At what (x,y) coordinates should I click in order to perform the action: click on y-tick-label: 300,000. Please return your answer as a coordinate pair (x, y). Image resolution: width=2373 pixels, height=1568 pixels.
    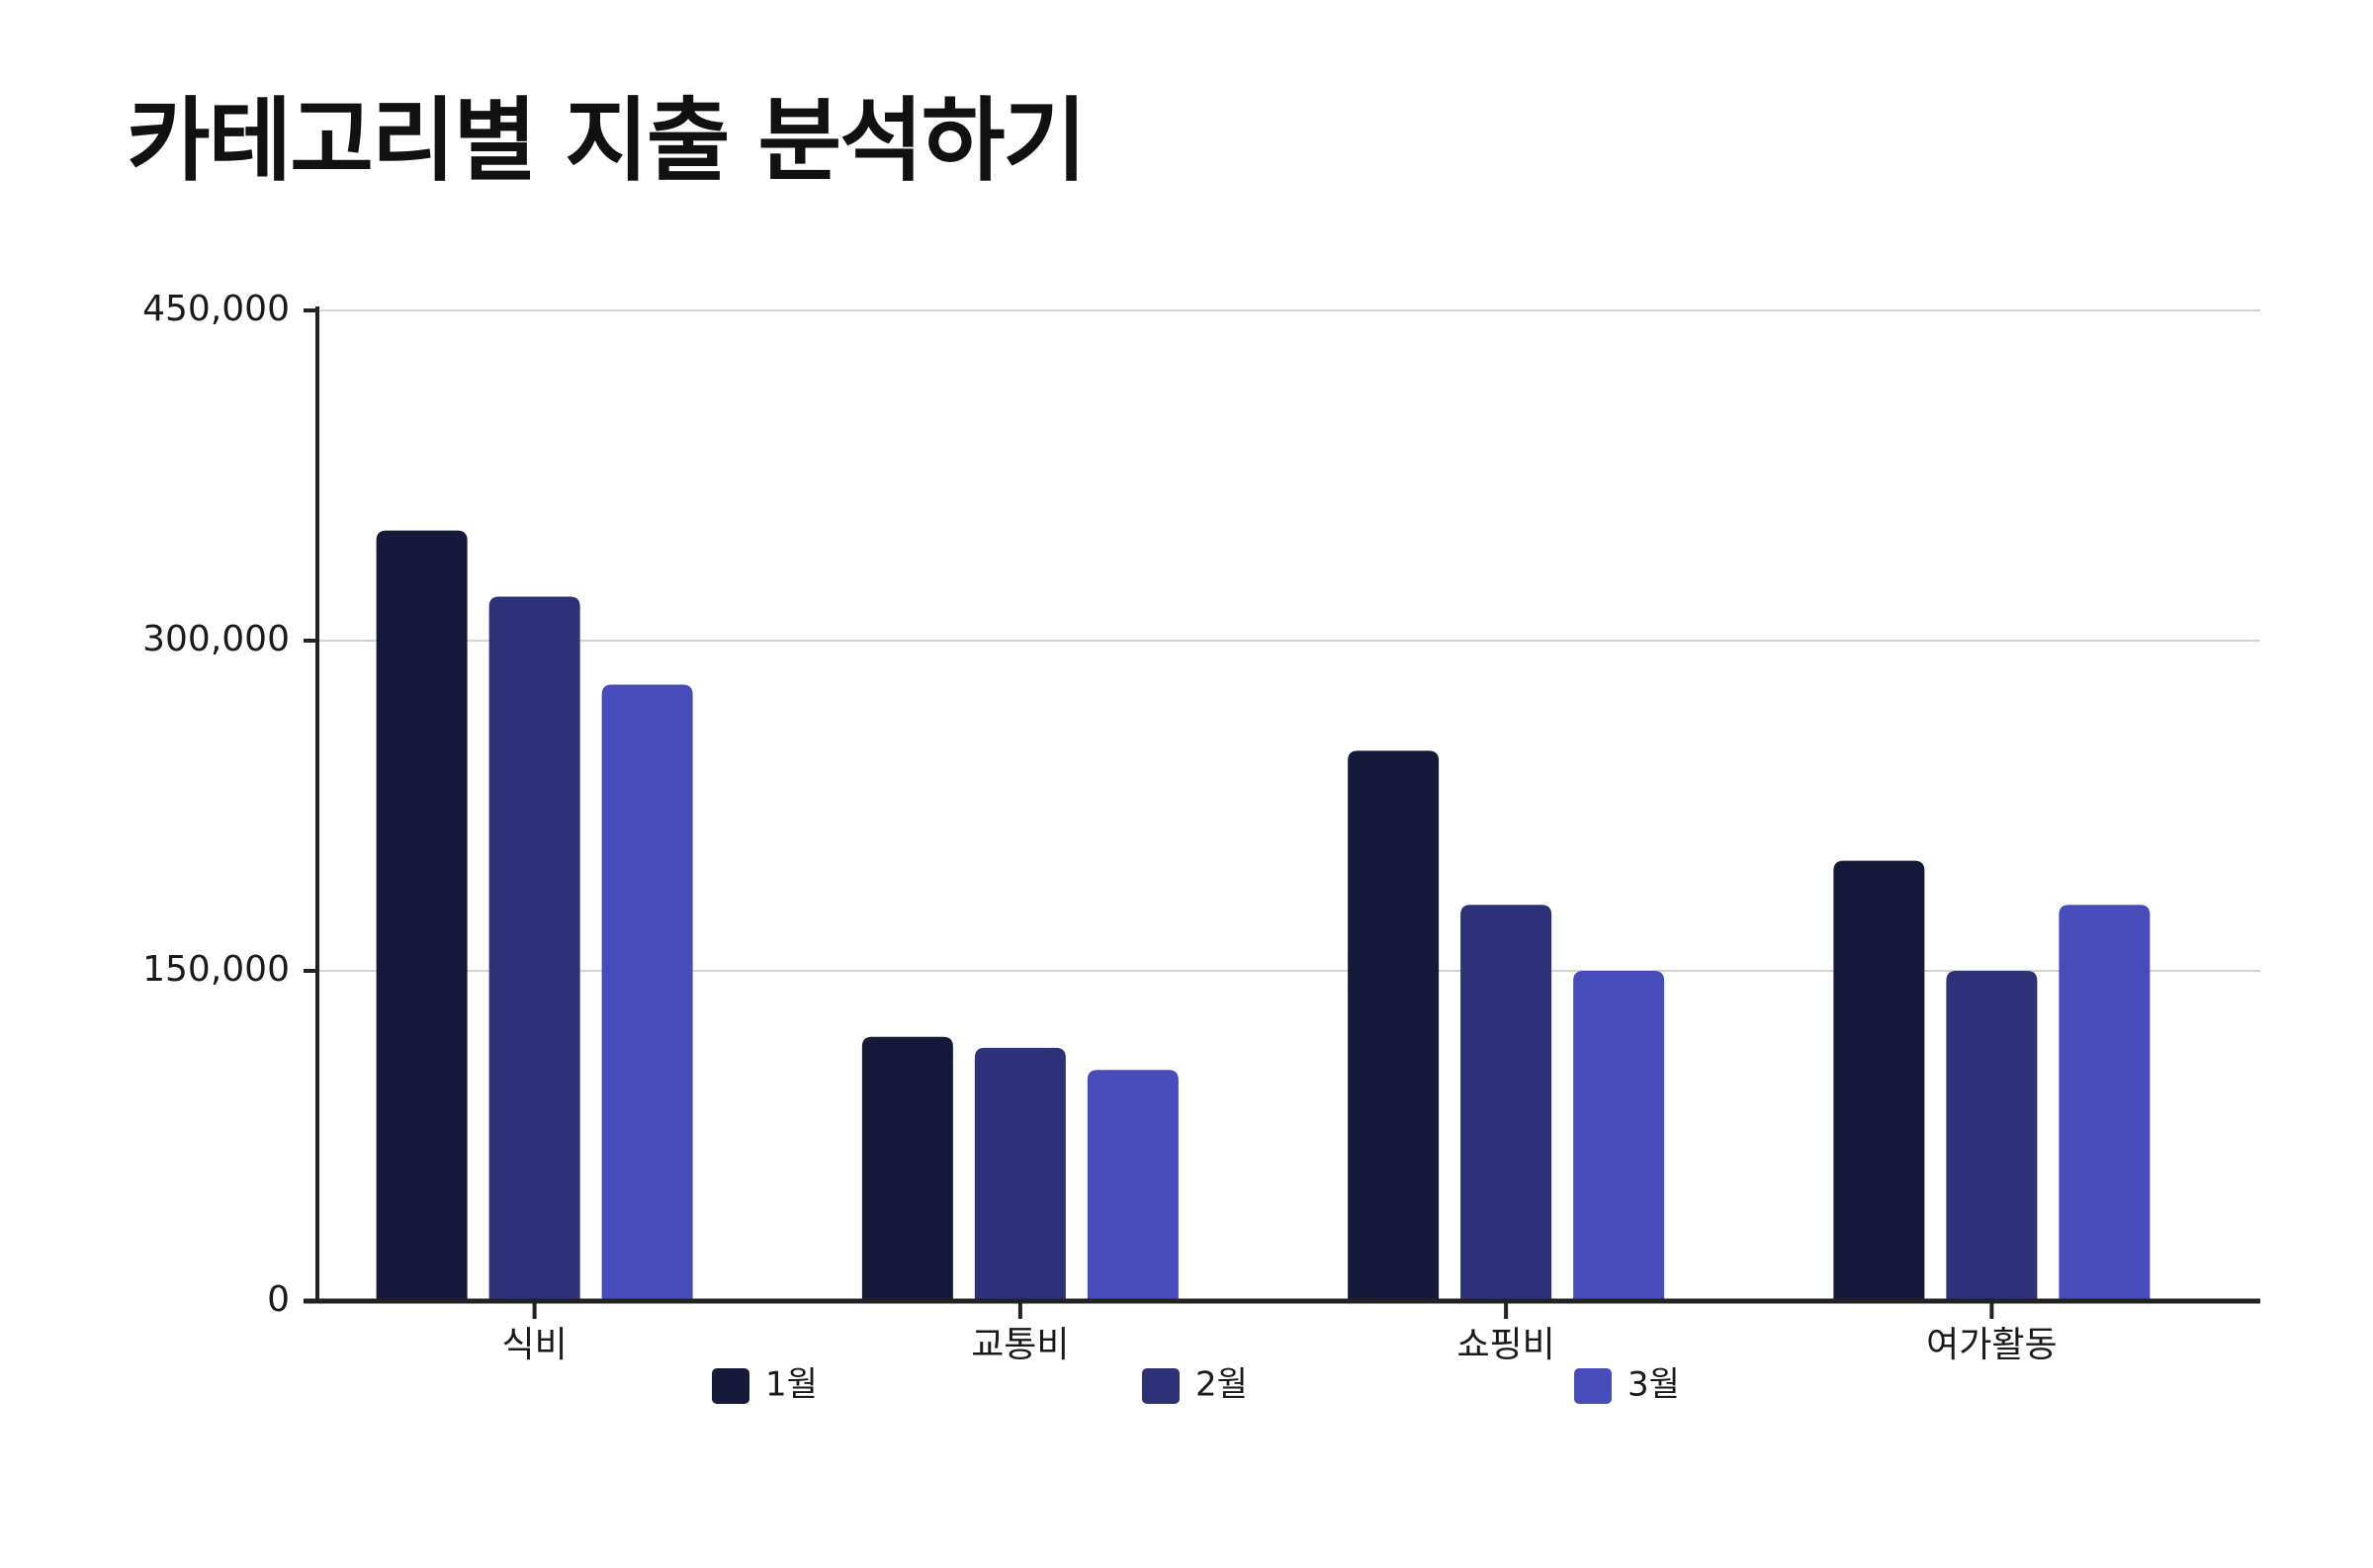
    Looking at the image, I should click on (216, 639).